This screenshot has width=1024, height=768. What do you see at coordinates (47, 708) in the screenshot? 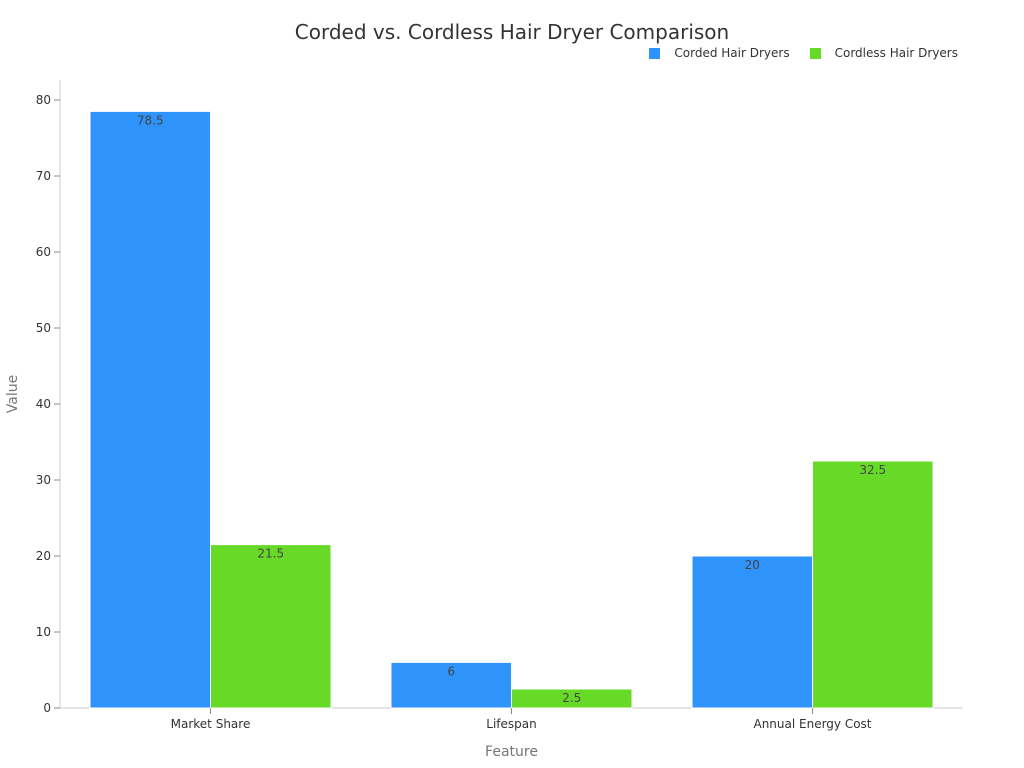
I see `y-tick-label: 0` at bounding box center [47, 708].